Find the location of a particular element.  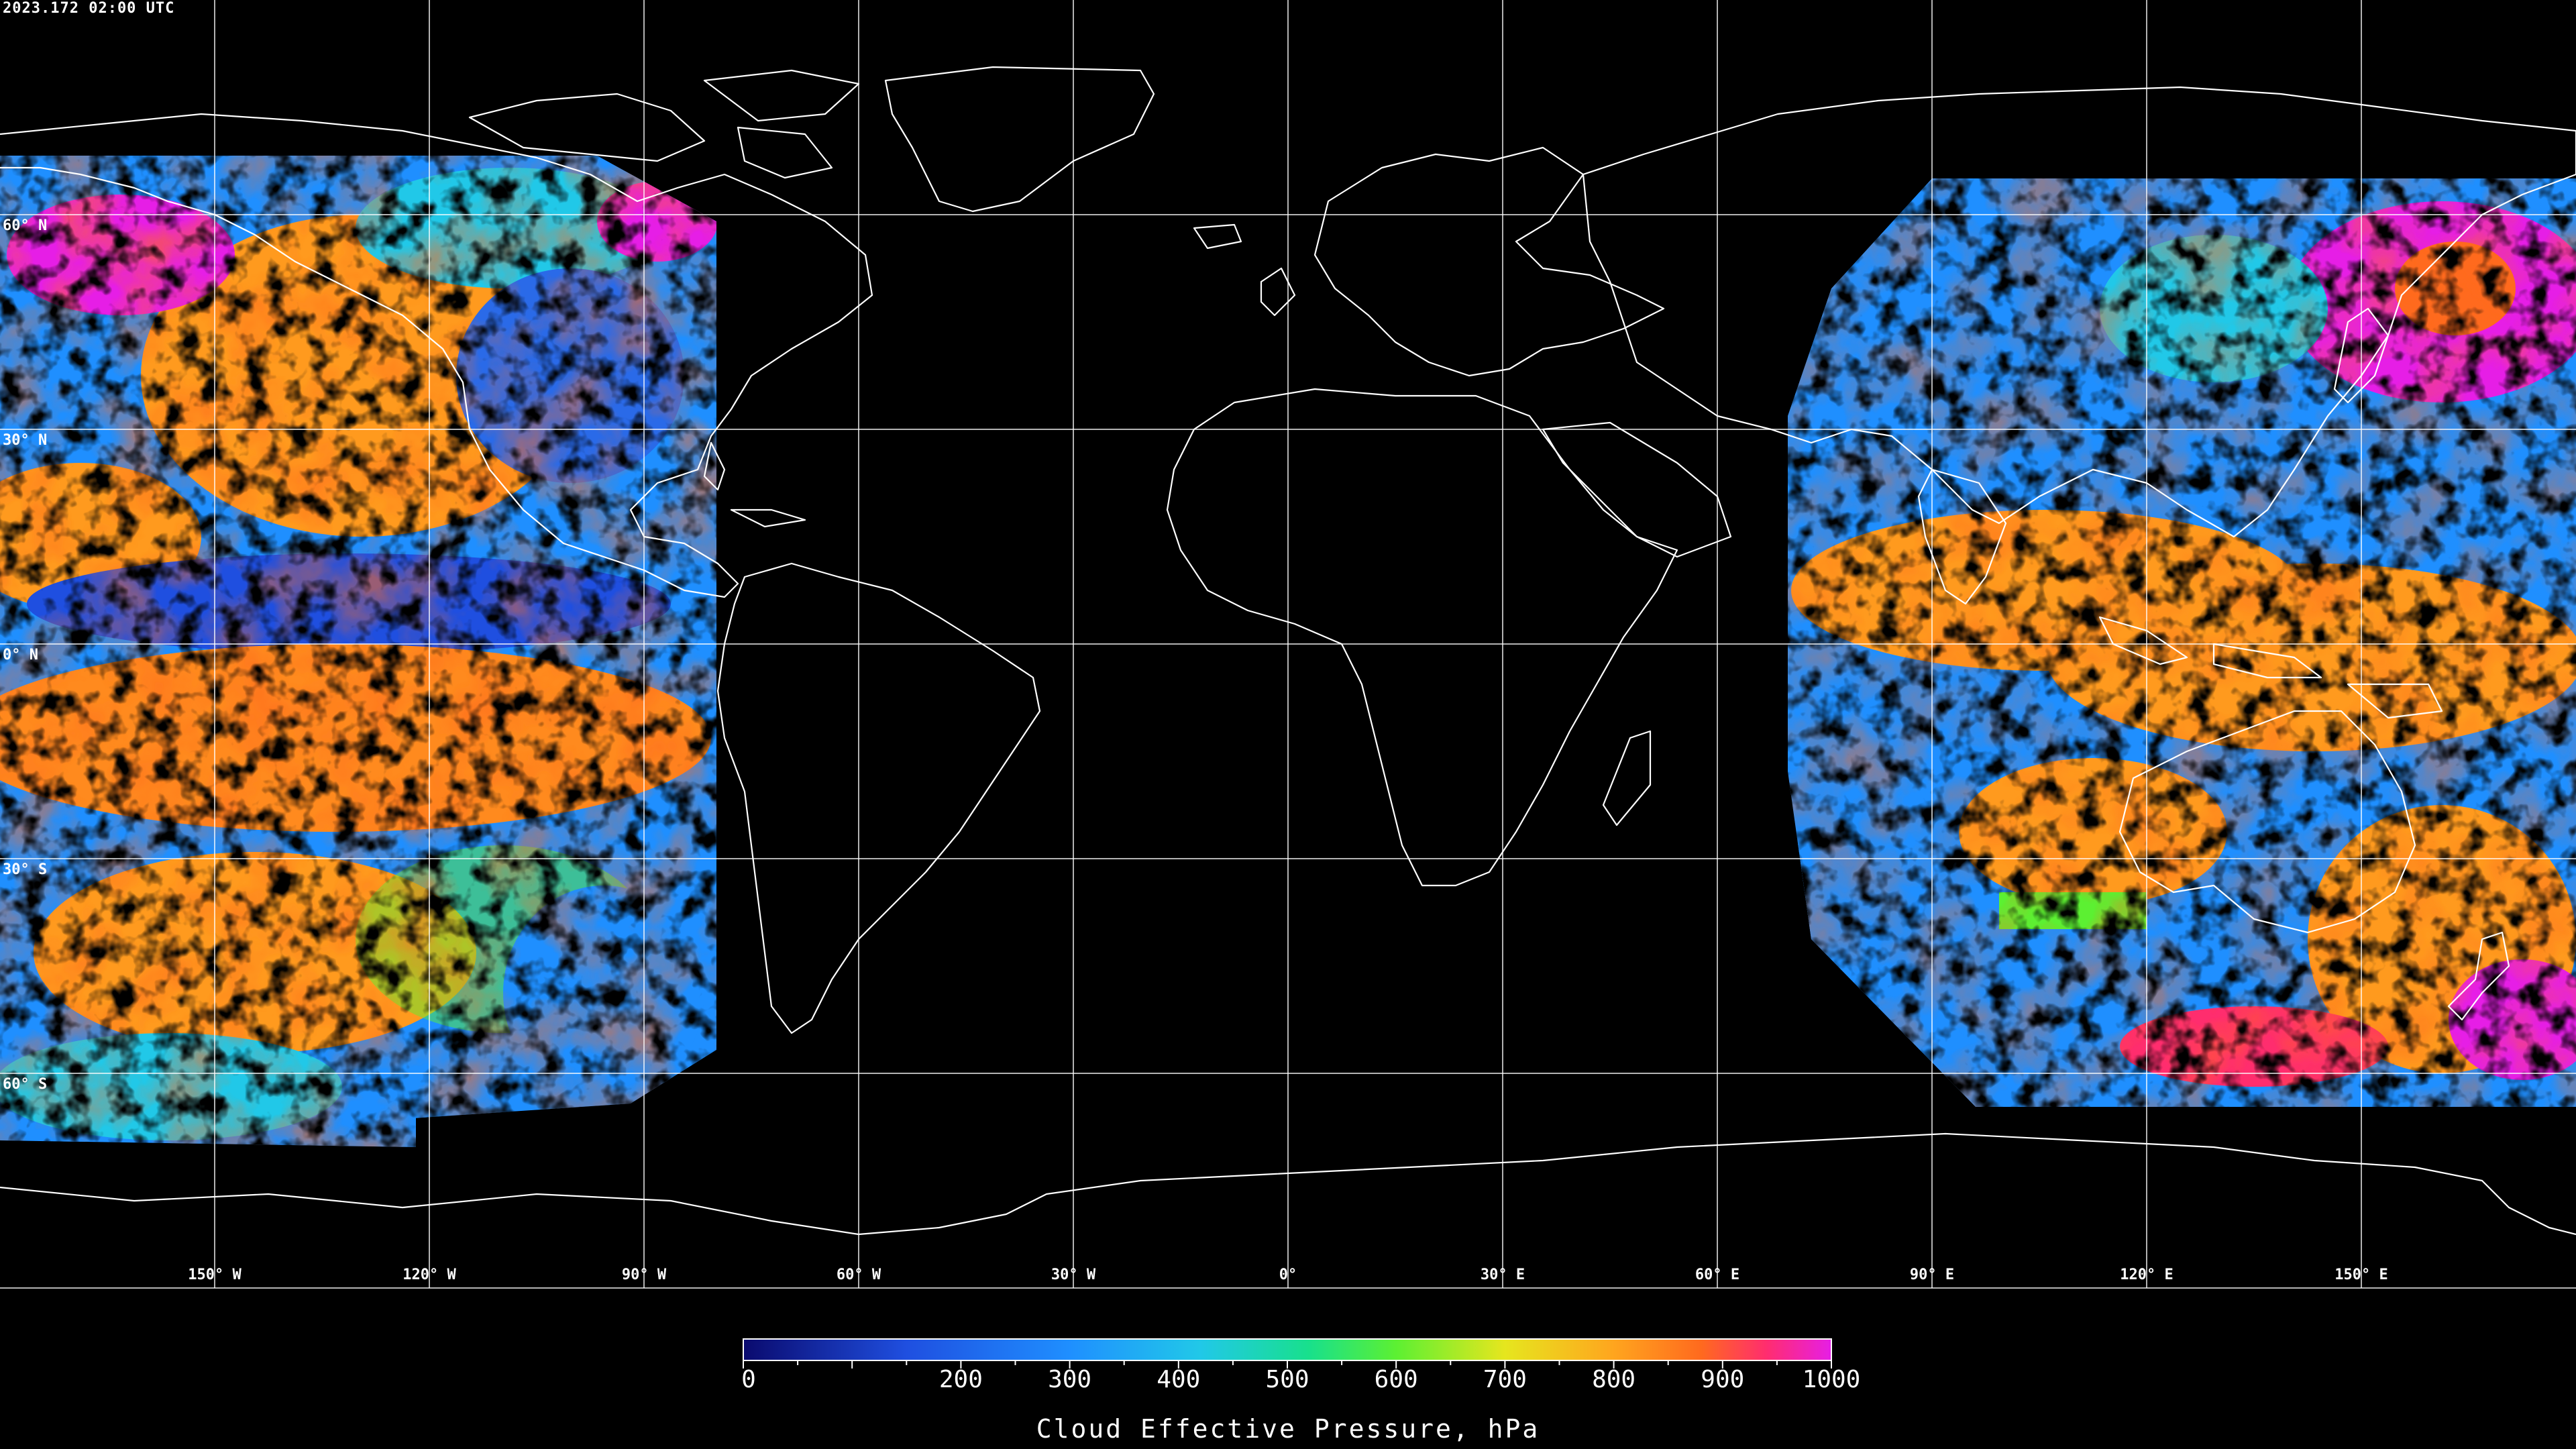

colorbar-tick-label: 700 is located at coordinates (1505, 1379).